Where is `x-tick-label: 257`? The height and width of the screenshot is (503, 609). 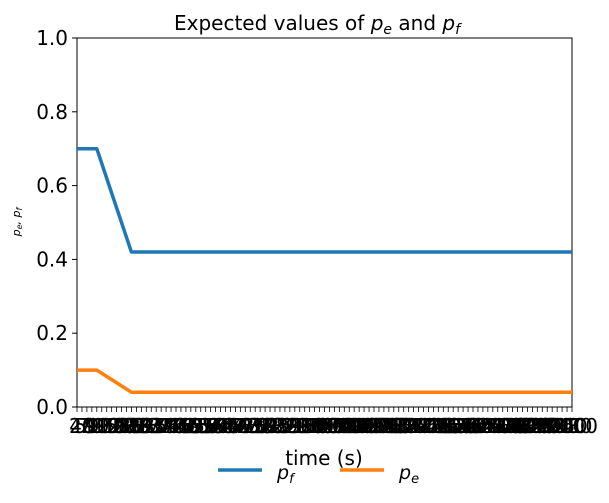 x-tick-label: 257 is located at coordinates (136, 426).